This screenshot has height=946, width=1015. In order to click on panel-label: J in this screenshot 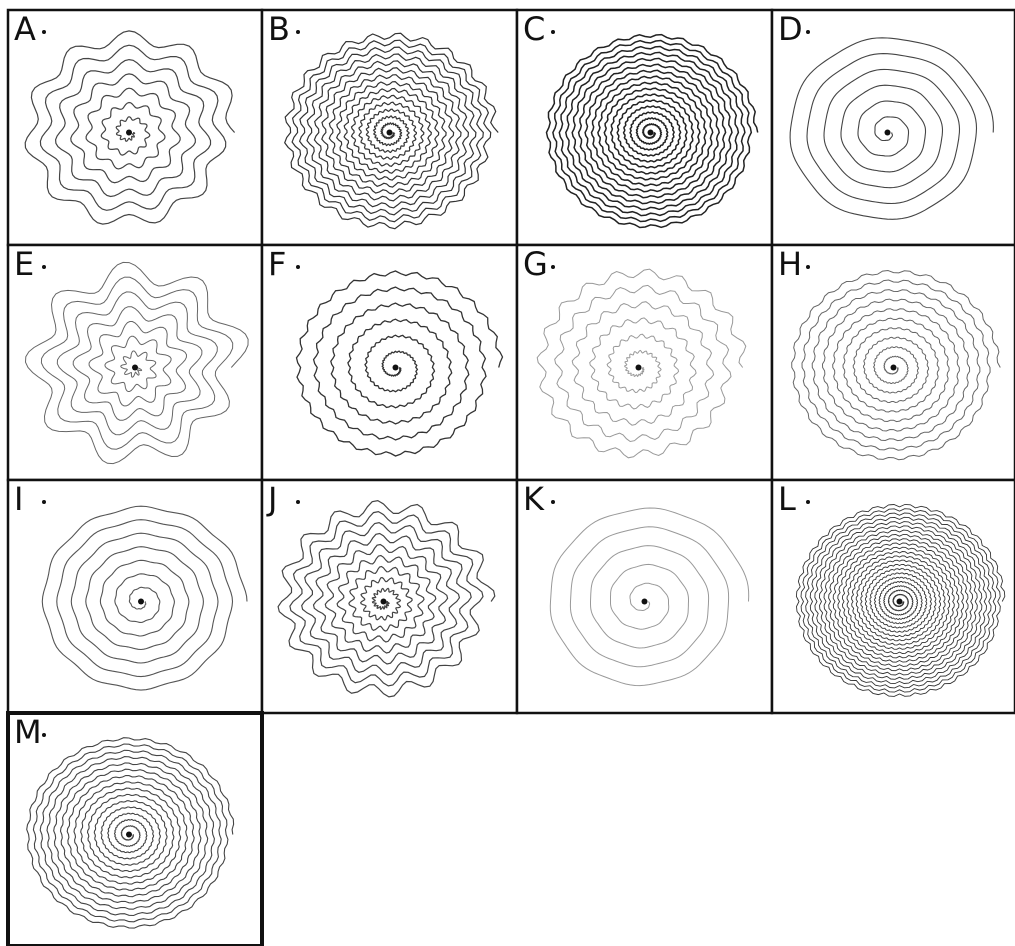, I will do `click(271, 499)`.